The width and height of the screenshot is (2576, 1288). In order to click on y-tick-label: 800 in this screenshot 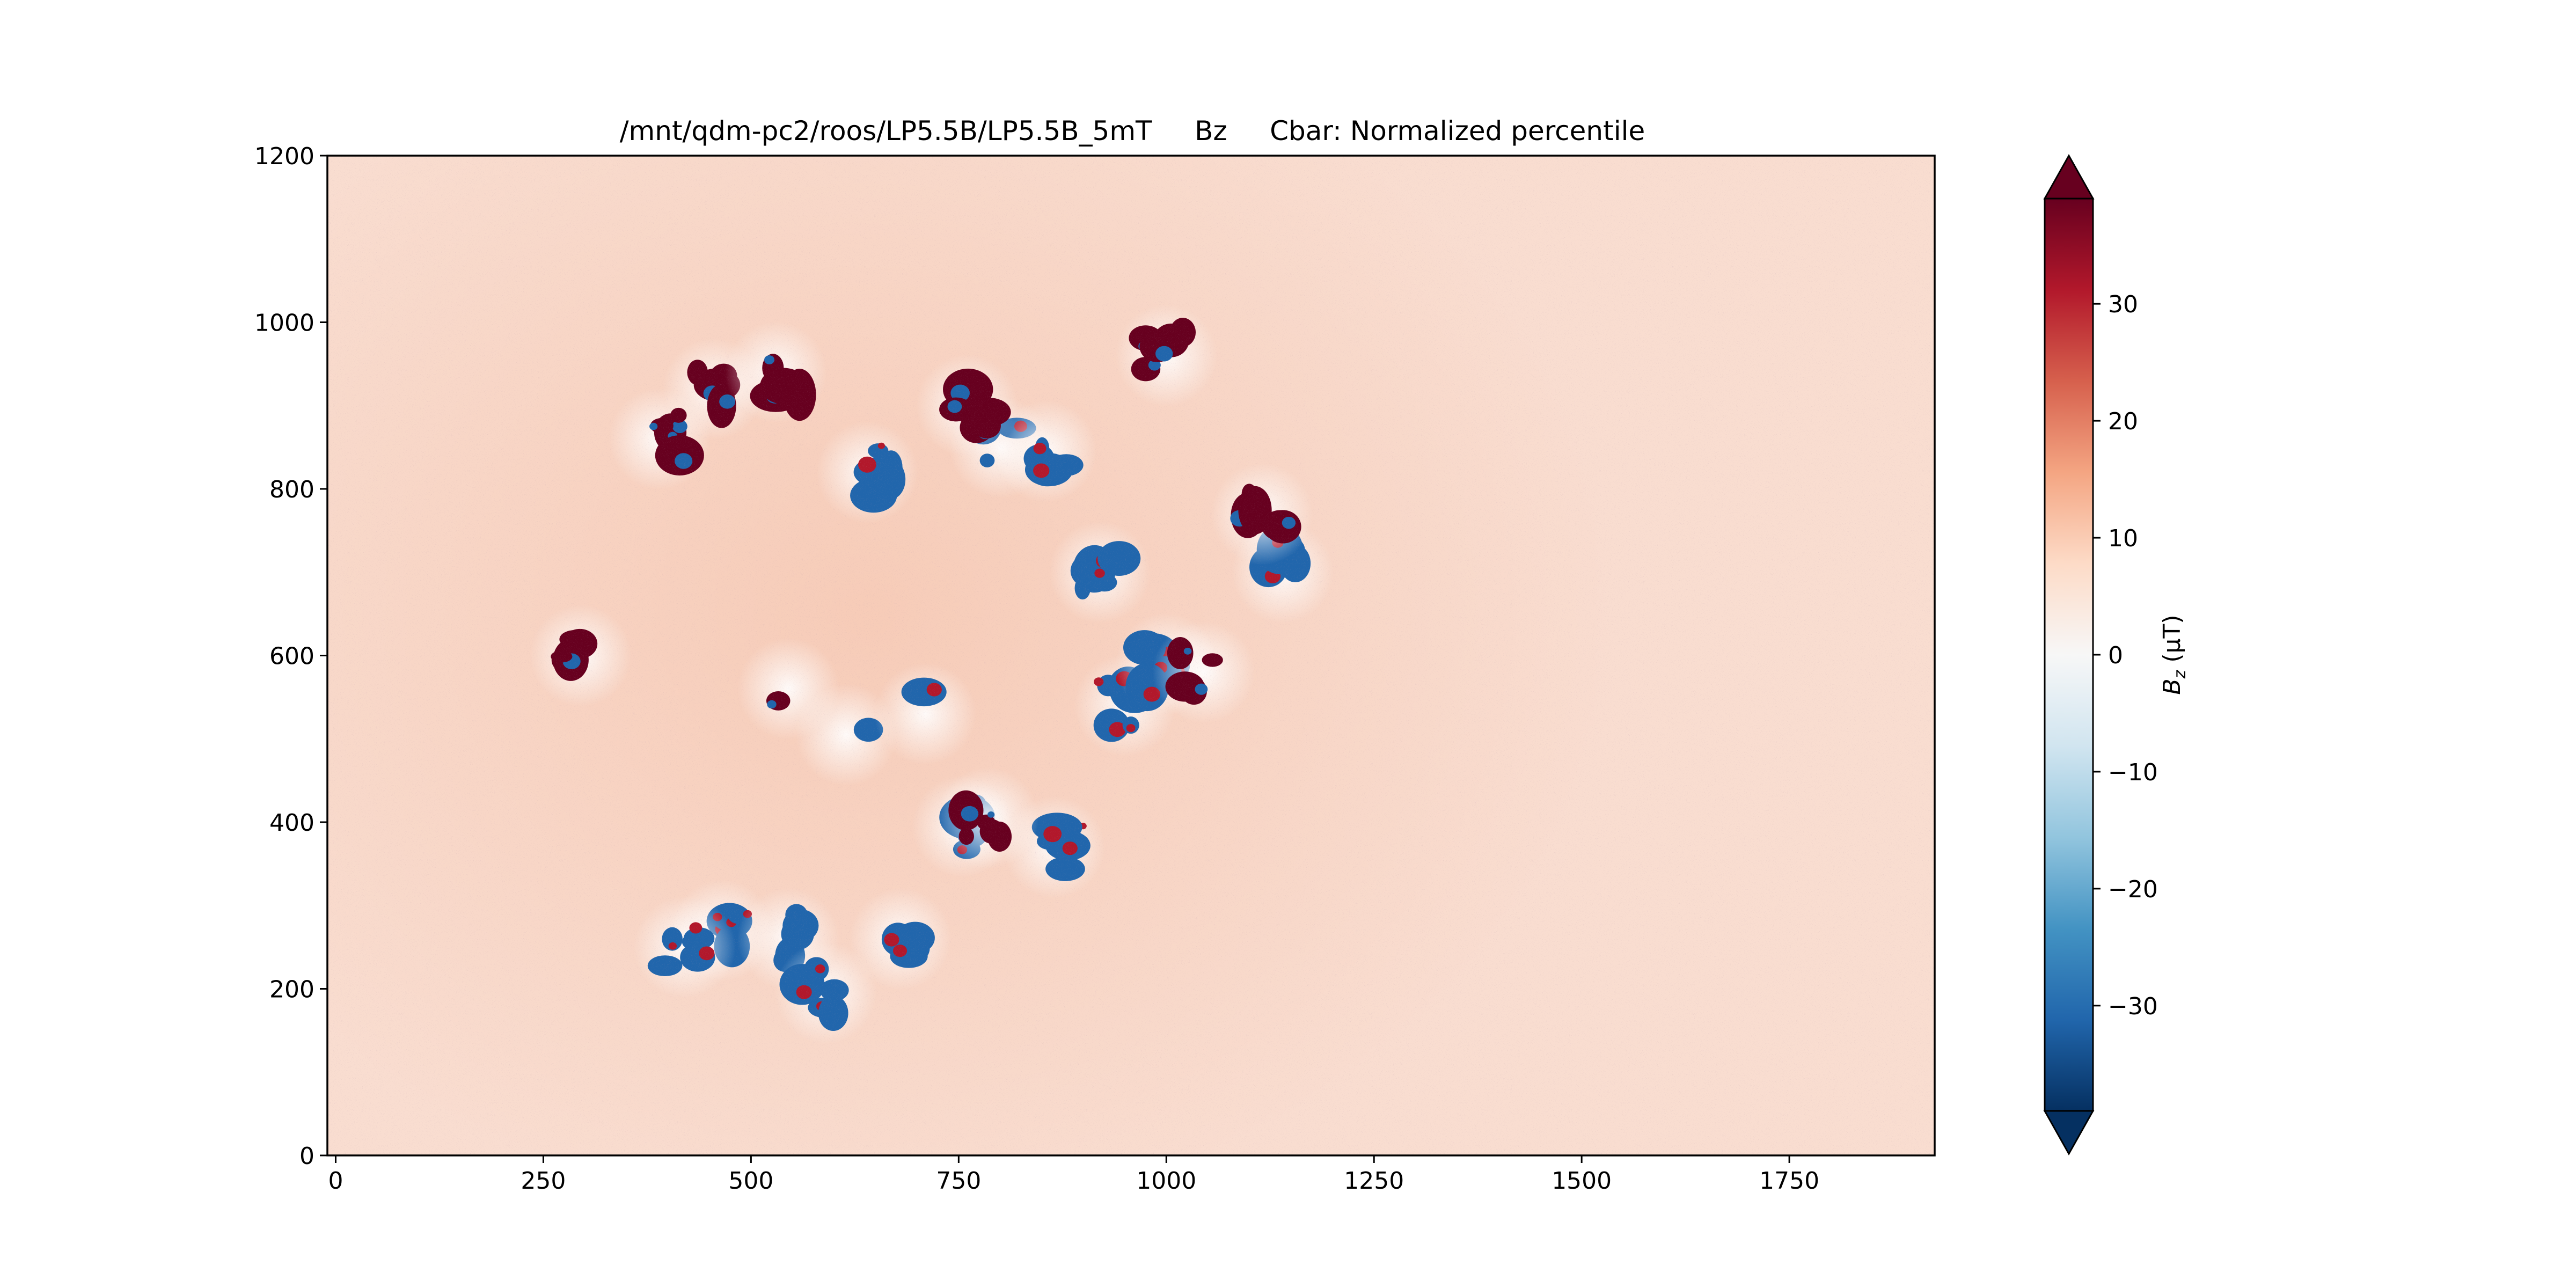, I will do `click(291, 489)`.